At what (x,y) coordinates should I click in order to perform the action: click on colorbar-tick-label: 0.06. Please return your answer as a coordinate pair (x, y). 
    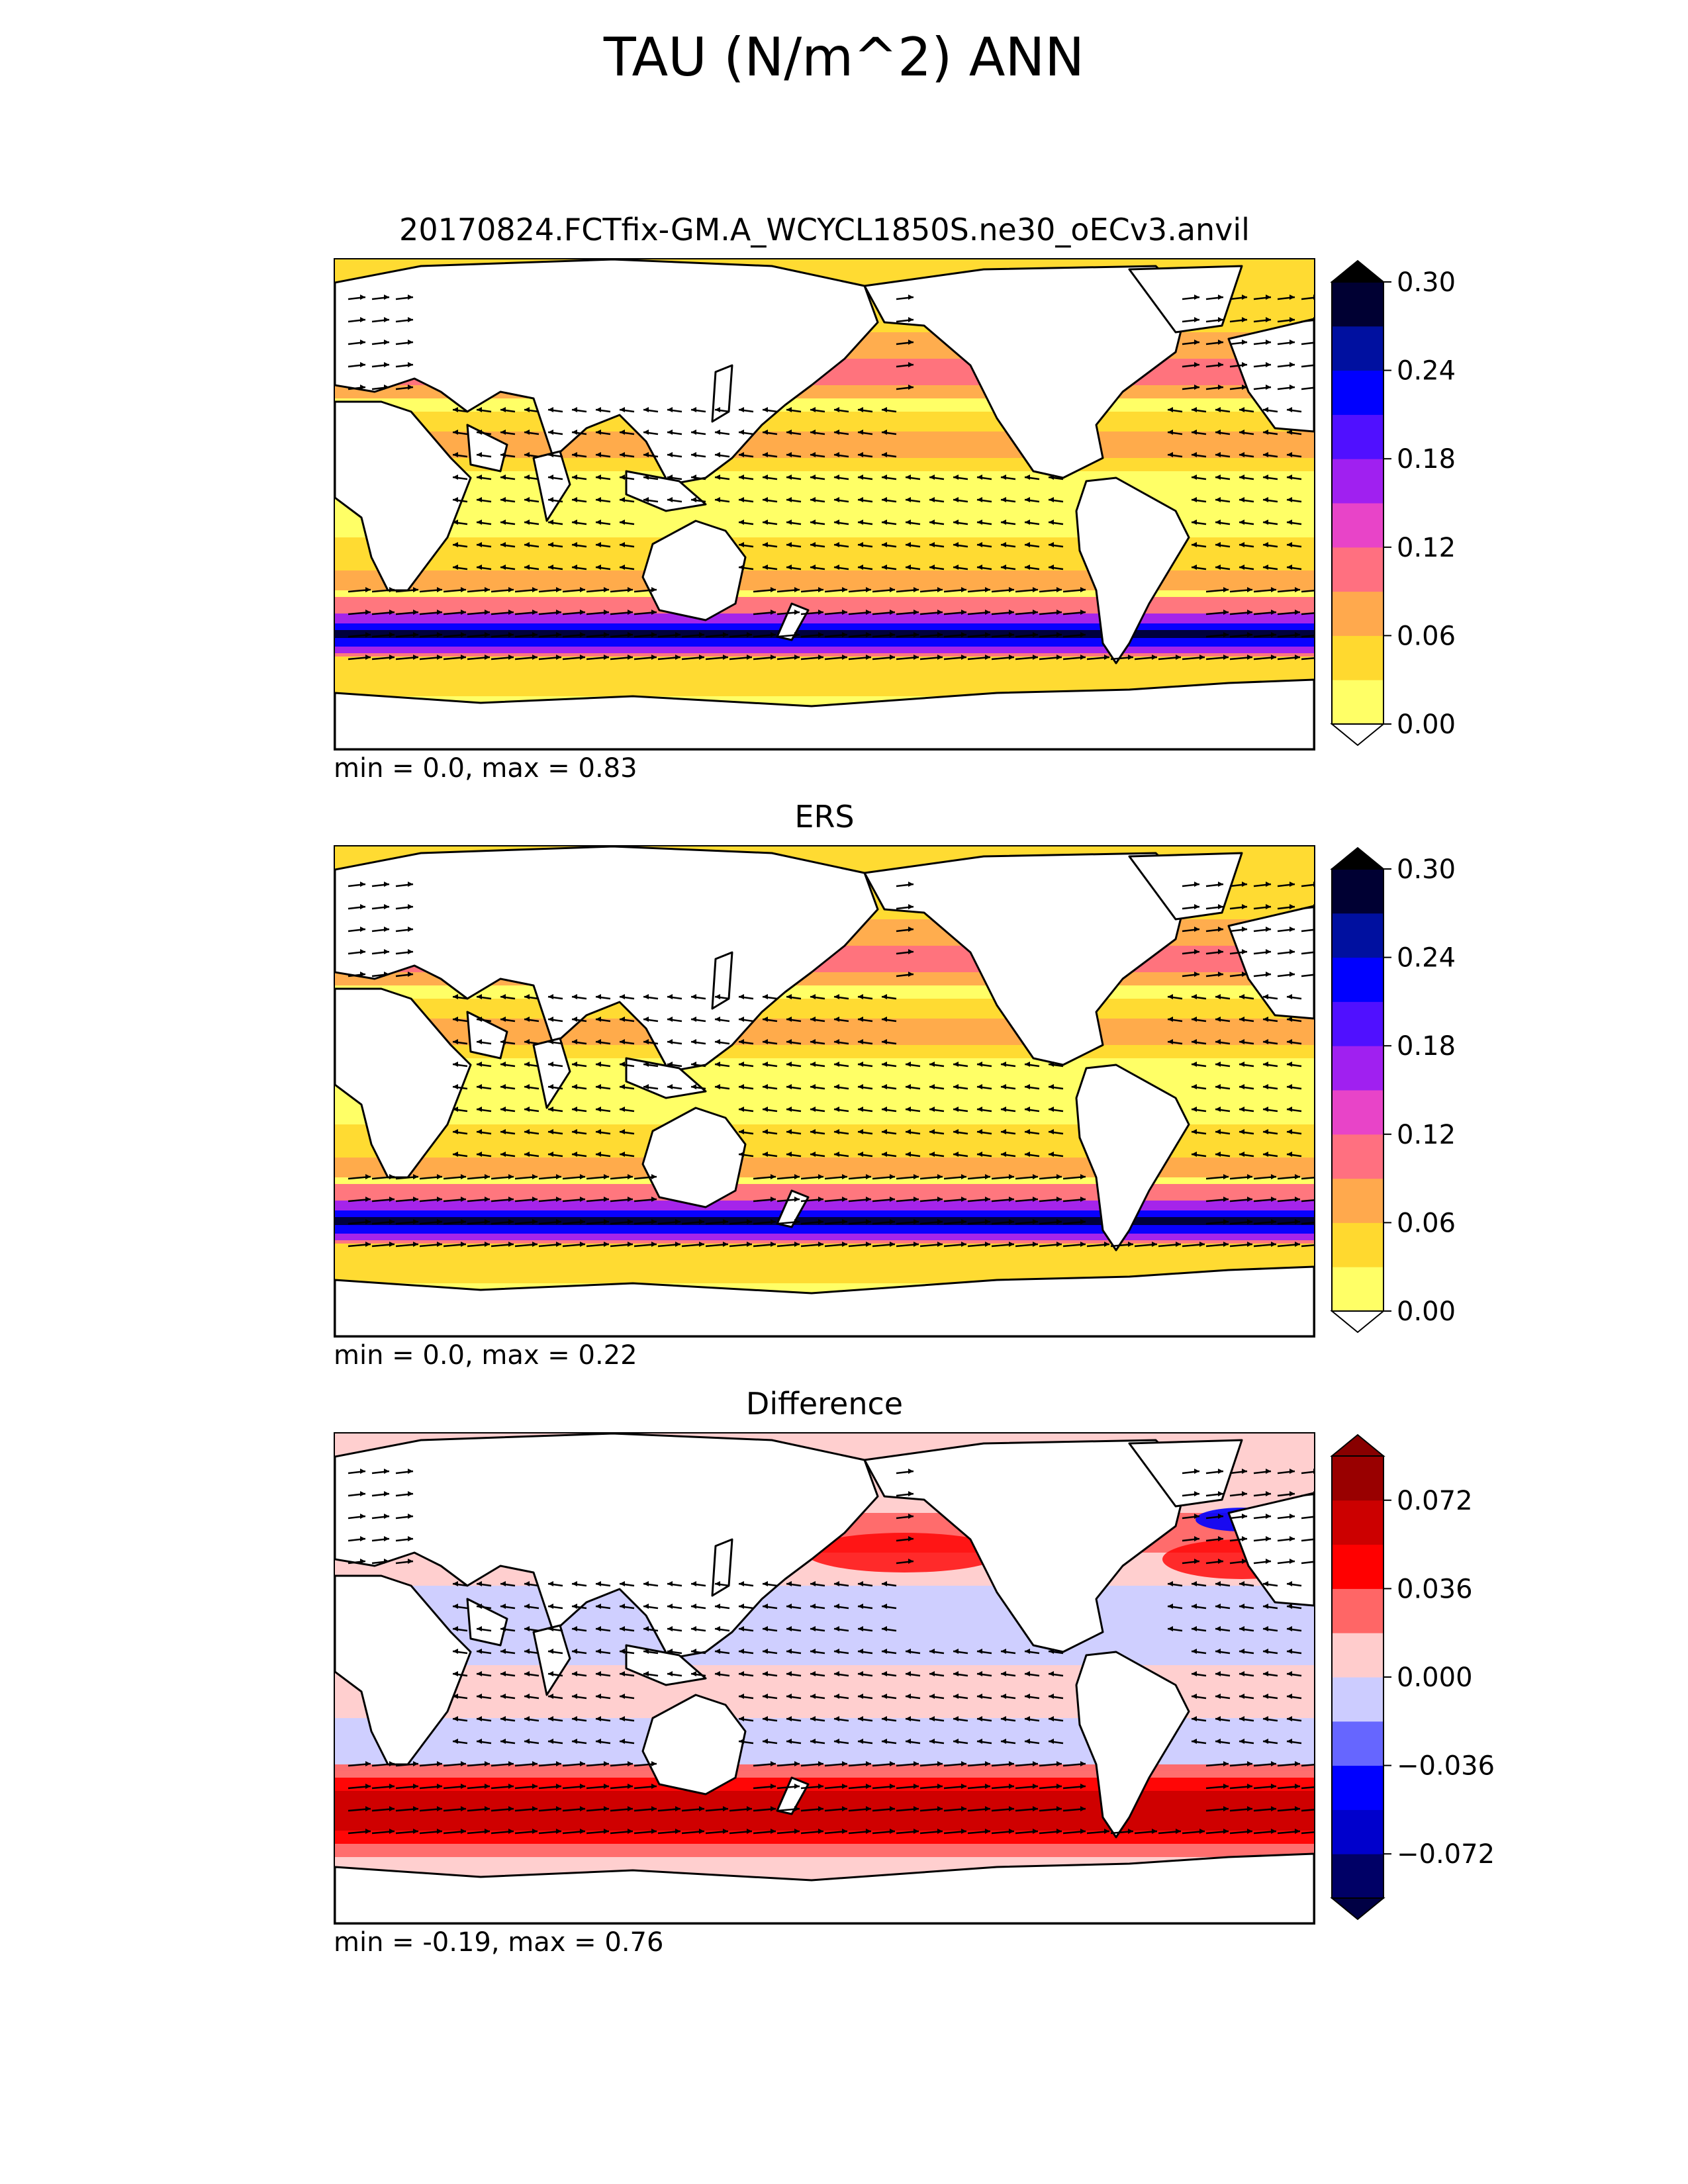
    Looking at the image, I should click on (1426, 1223).